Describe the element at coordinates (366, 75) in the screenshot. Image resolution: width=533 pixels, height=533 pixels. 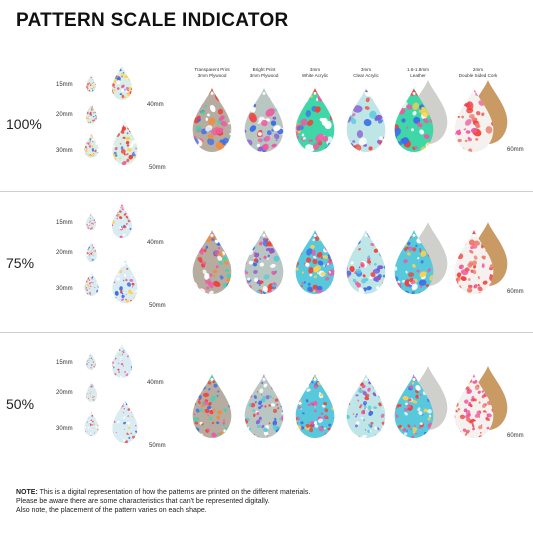
I see `column-header-line: Clear Acrylic` at that location.